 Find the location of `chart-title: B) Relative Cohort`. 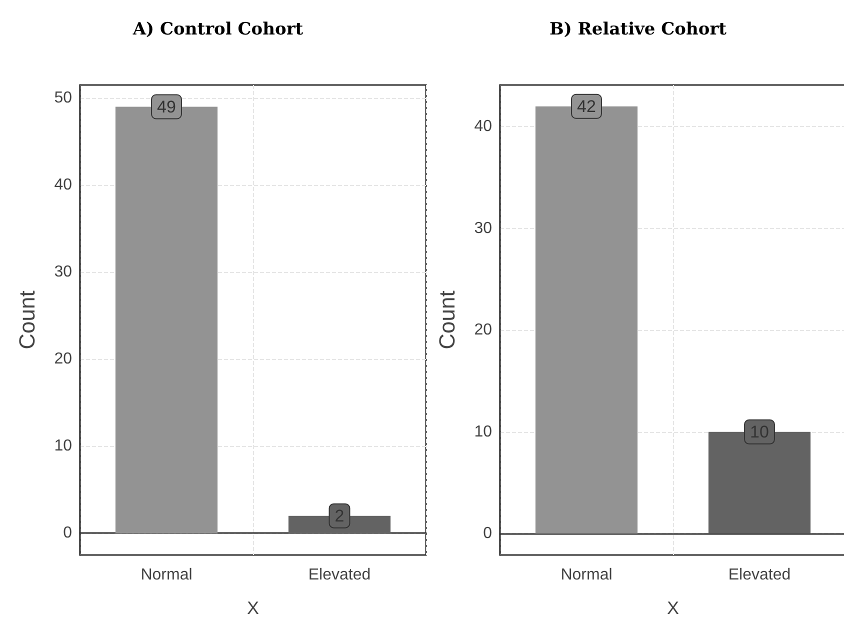

chart-title: B) Relative Cohort is located at coordinates (638, 30).